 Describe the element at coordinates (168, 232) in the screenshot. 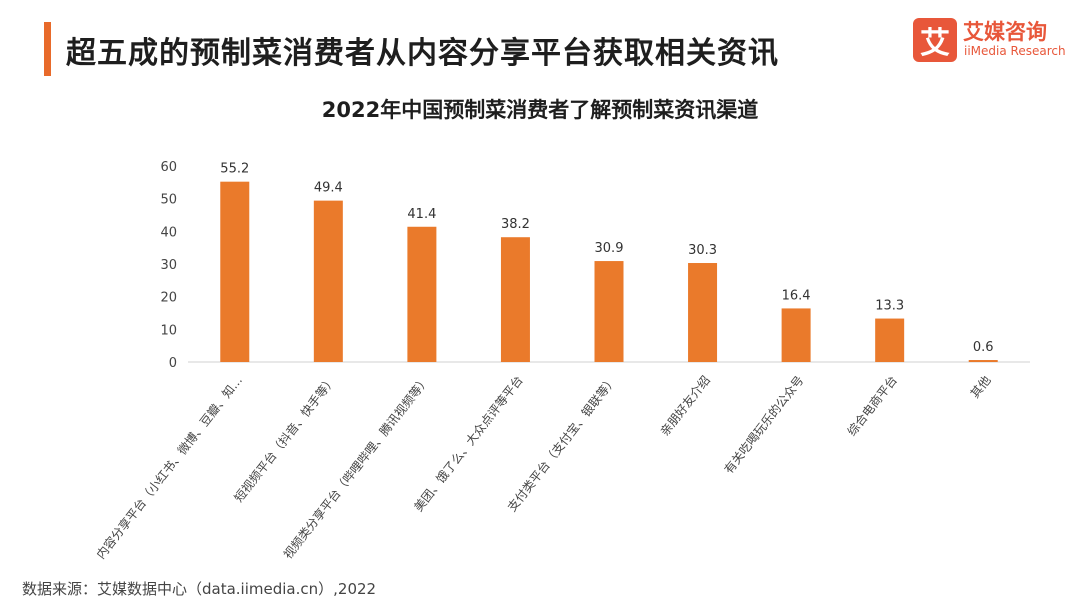

I see `y-tick-label: 40` at that location.